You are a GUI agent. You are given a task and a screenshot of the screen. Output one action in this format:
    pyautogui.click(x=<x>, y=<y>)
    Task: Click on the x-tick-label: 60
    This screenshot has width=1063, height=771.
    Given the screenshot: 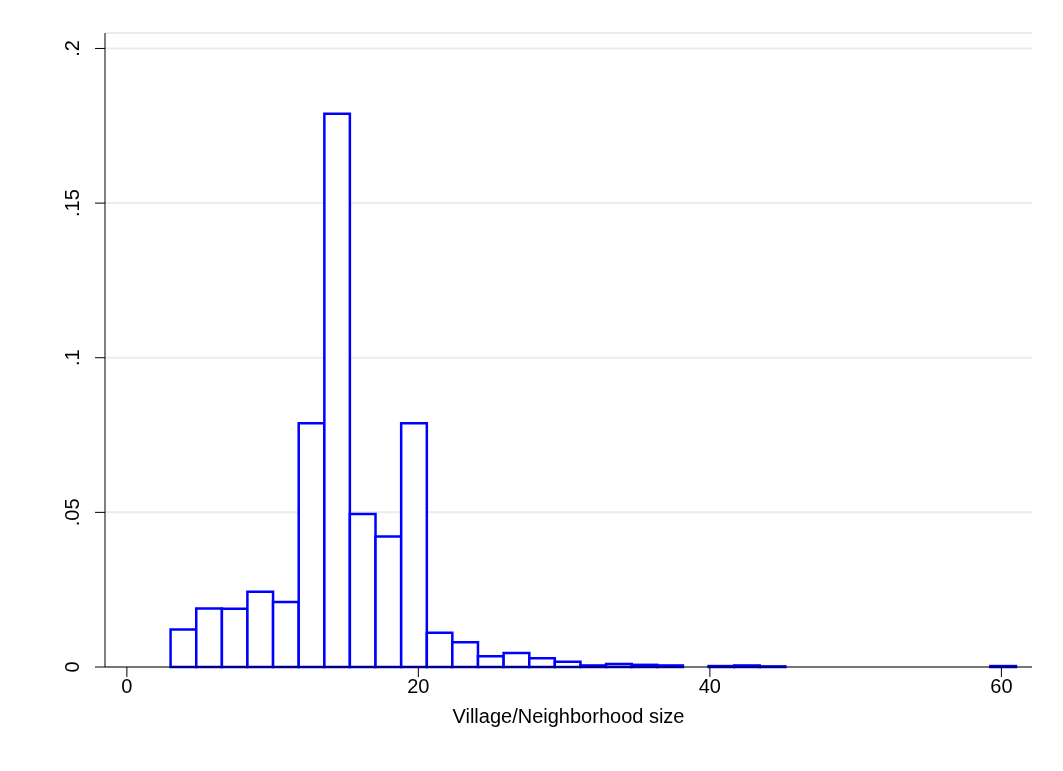 What is the action you would take?
    pyautogui.click(x=1001, y=686)
    